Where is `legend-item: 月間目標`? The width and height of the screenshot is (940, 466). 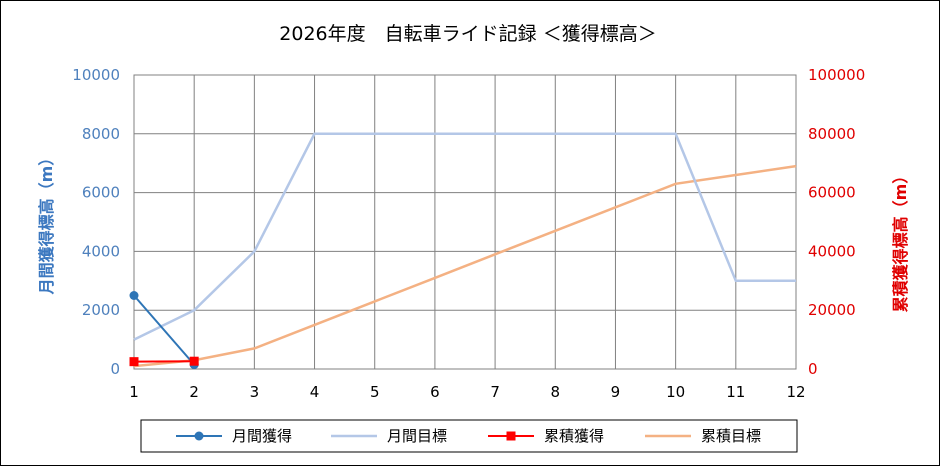 legend-item: 月間目標 is located at coordinates (389, 436).